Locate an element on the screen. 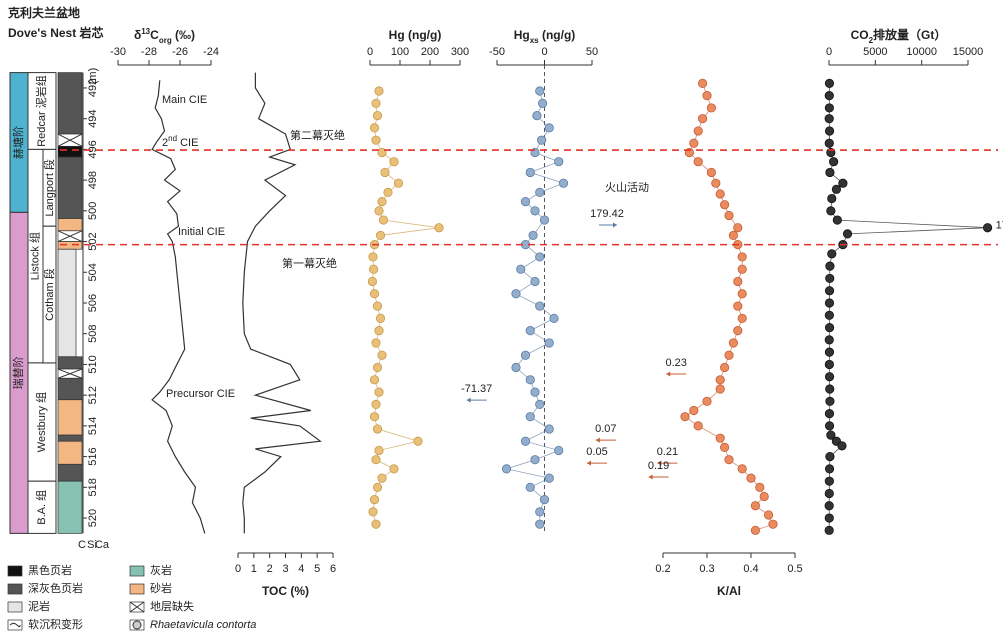 The width and height of the screenshot is (1003, 632). x-tick-label: 2 is located at coordinates (270, 569).